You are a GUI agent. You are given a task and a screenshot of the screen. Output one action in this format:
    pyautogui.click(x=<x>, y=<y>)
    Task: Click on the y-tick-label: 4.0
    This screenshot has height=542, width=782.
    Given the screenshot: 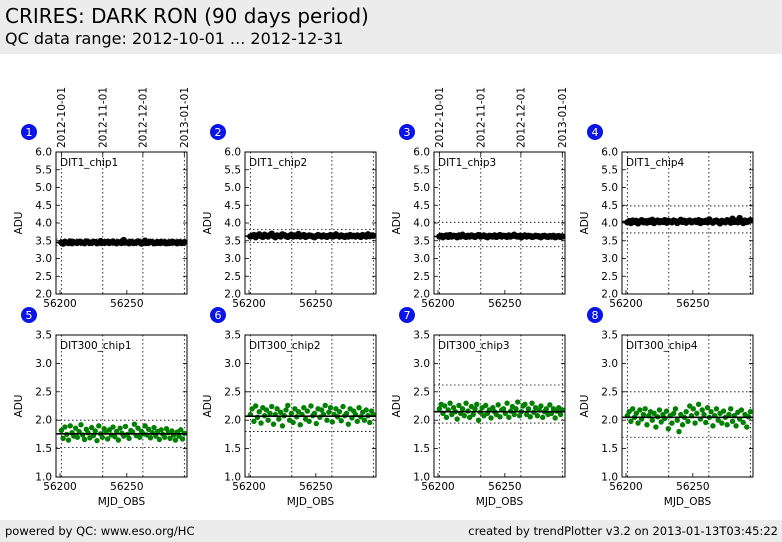 What is the action you would take?
    pyautogui.click(x=421, y=224)
    